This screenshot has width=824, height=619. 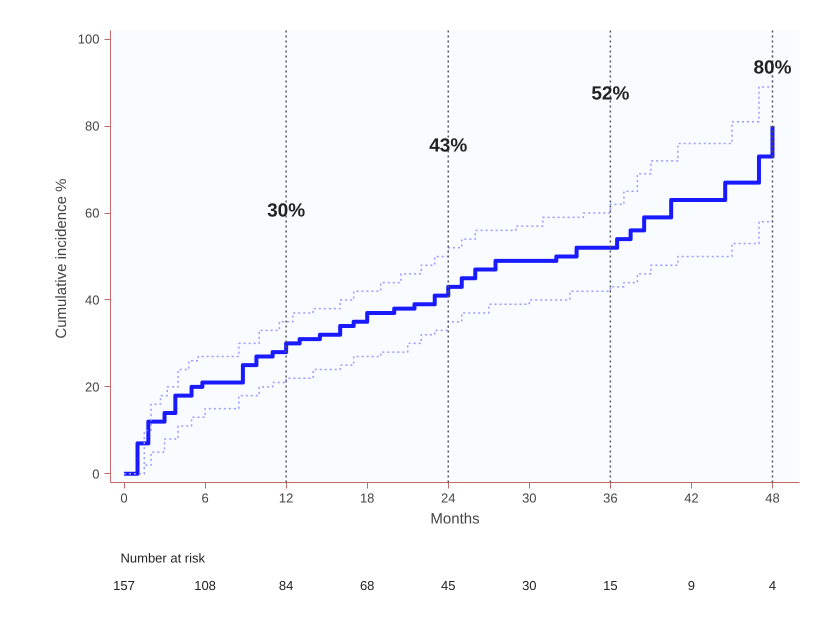 I want to click on text: 4, so click(x=772, y=585).